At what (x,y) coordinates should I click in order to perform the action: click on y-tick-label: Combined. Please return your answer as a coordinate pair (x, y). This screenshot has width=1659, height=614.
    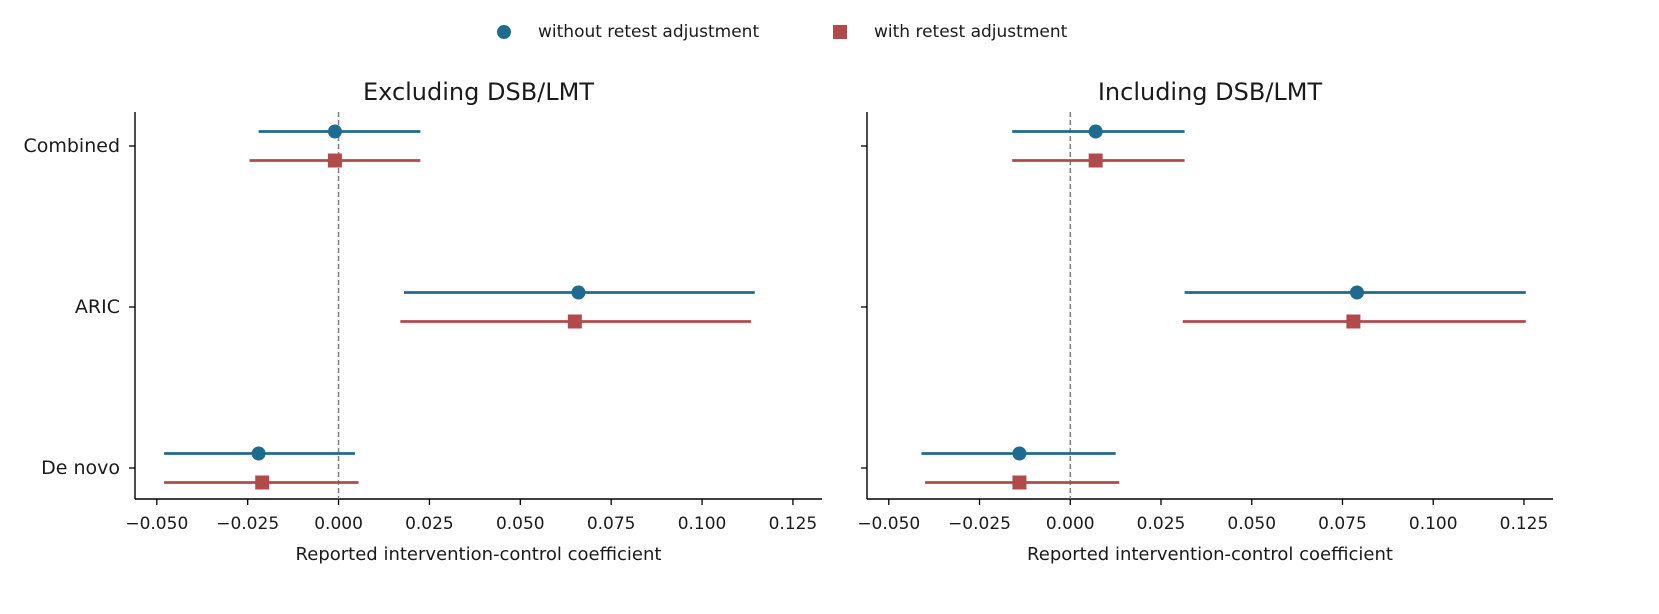
    Looking at the image, I should click on (71, 146).